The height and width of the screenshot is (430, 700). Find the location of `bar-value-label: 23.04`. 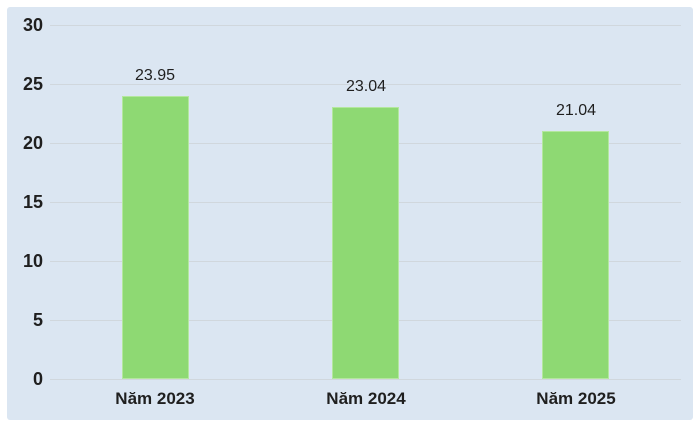

bar-value-label: 23.04 is located at coordinates (366, 86).